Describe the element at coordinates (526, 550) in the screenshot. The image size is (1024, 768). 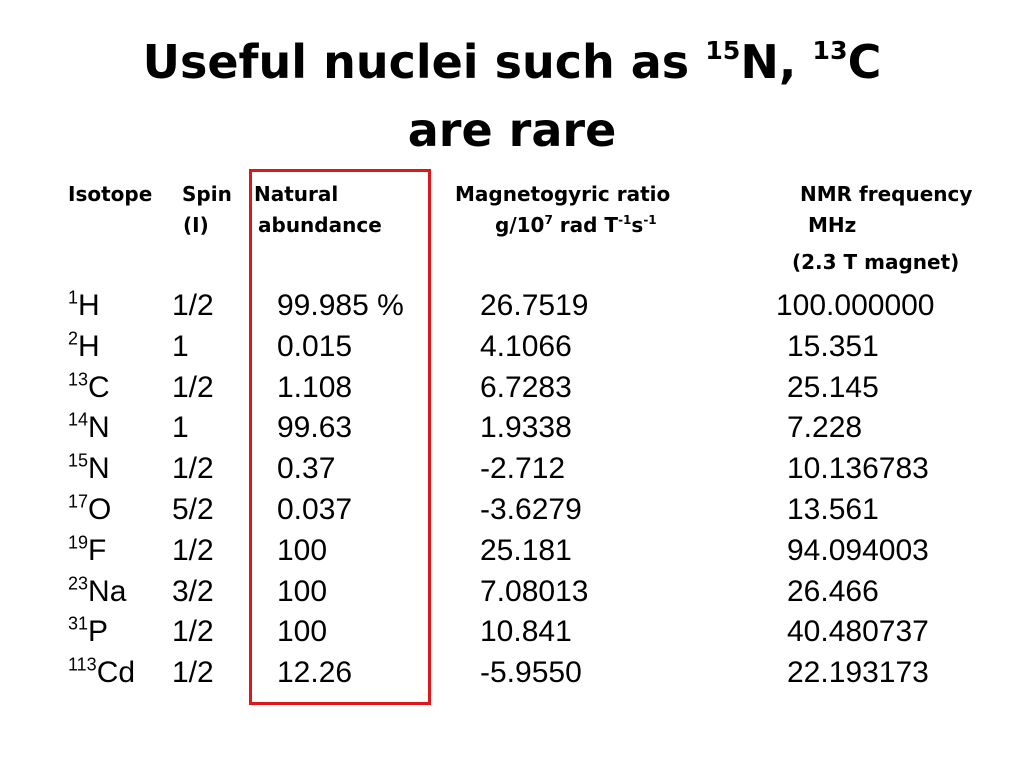
I see `cell-ratio: 25.181` at that location.